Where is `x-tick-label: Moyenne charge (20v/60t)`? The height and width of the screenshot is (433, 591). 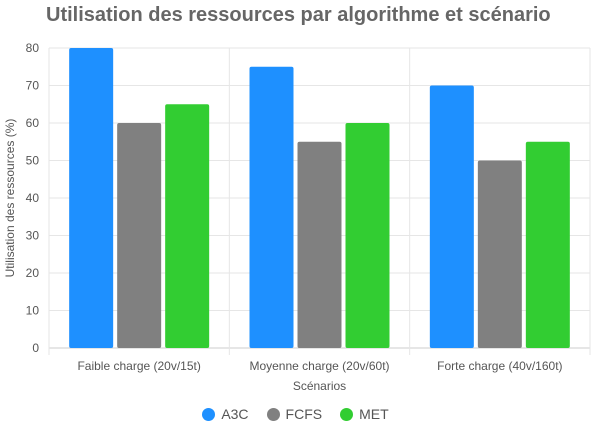
x-tick-label: Moyenne charge (20v/60t) is located at coordinates (319, 366).